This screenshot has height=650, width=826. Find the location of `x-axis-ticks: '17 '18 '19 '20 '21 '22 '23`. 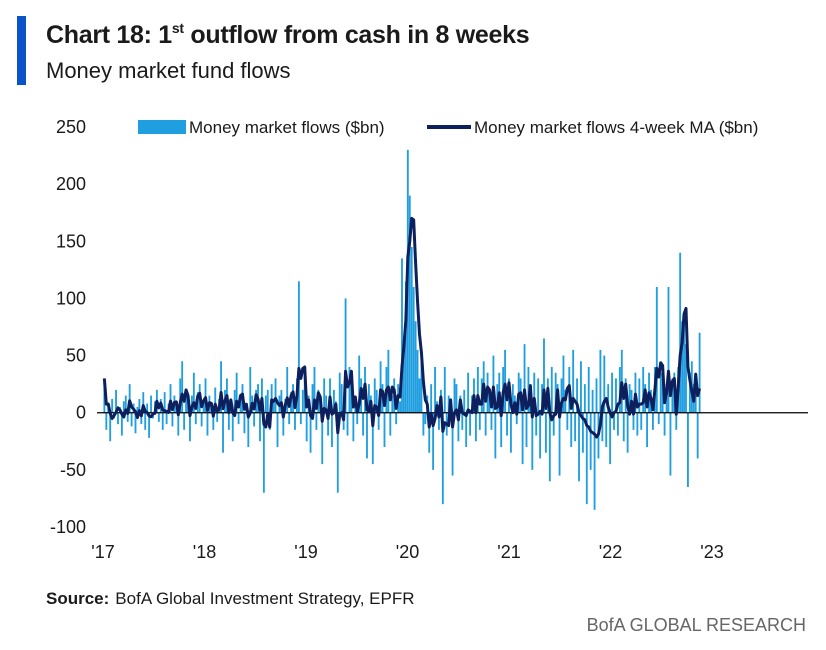

x-axis-ticks: '17 '18 '19 '20 '21 '22 '23 is located at coordinates (407, 552).